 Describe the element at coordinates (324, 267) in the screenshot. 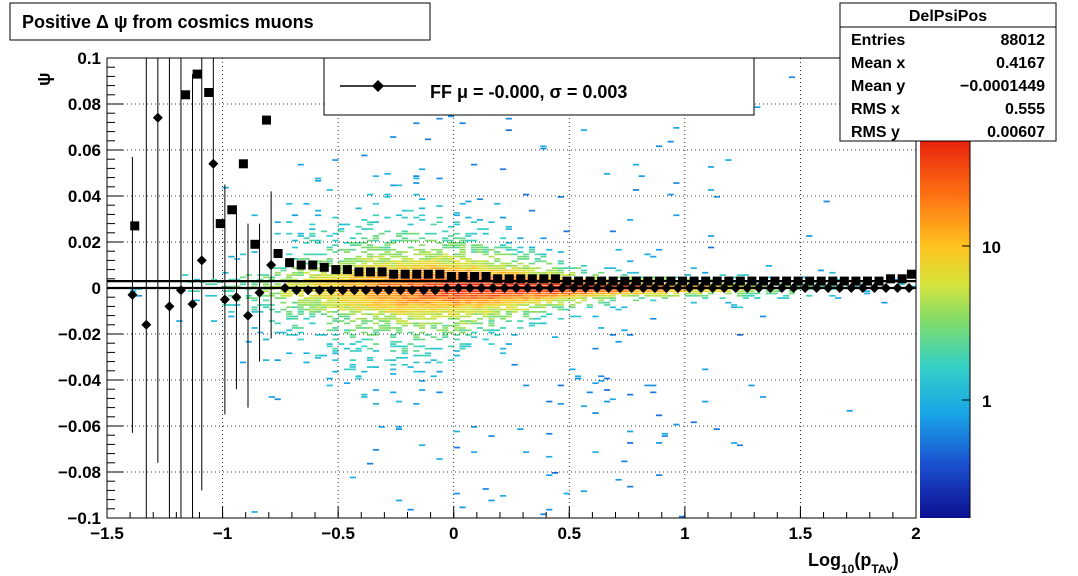

I see `square-marker` at that location.